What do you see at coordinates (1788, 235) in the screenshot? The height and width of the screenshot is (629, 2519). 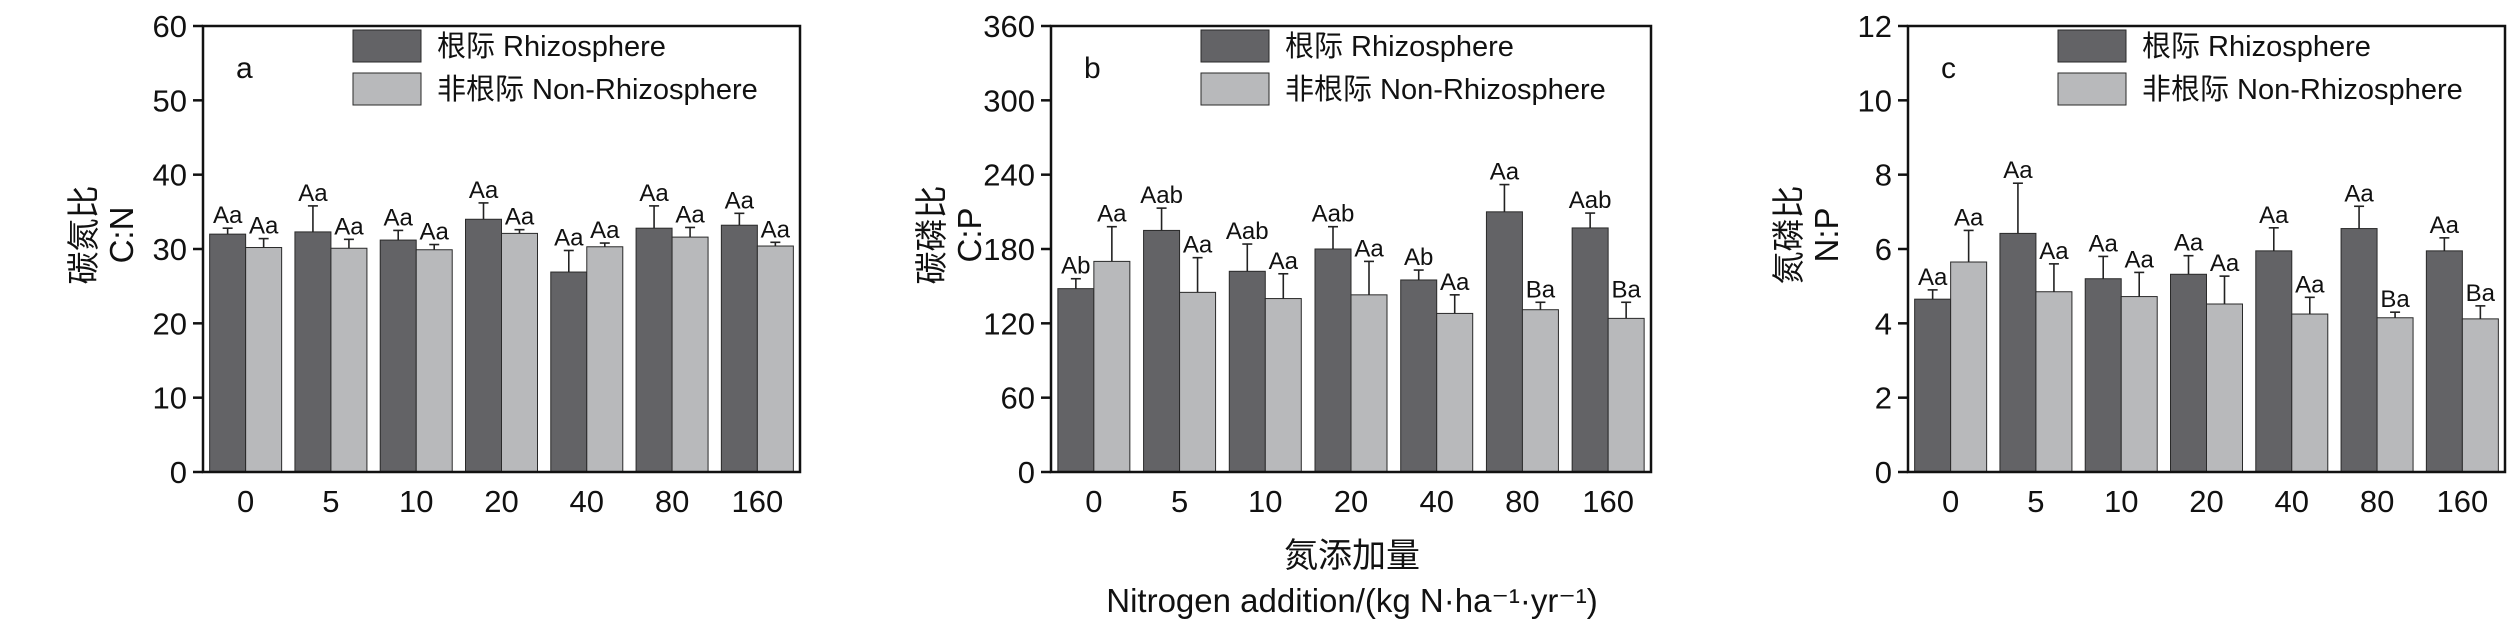 I see `y-axis-title-cn: 氮磷比` at bounding box center [1788, 235].